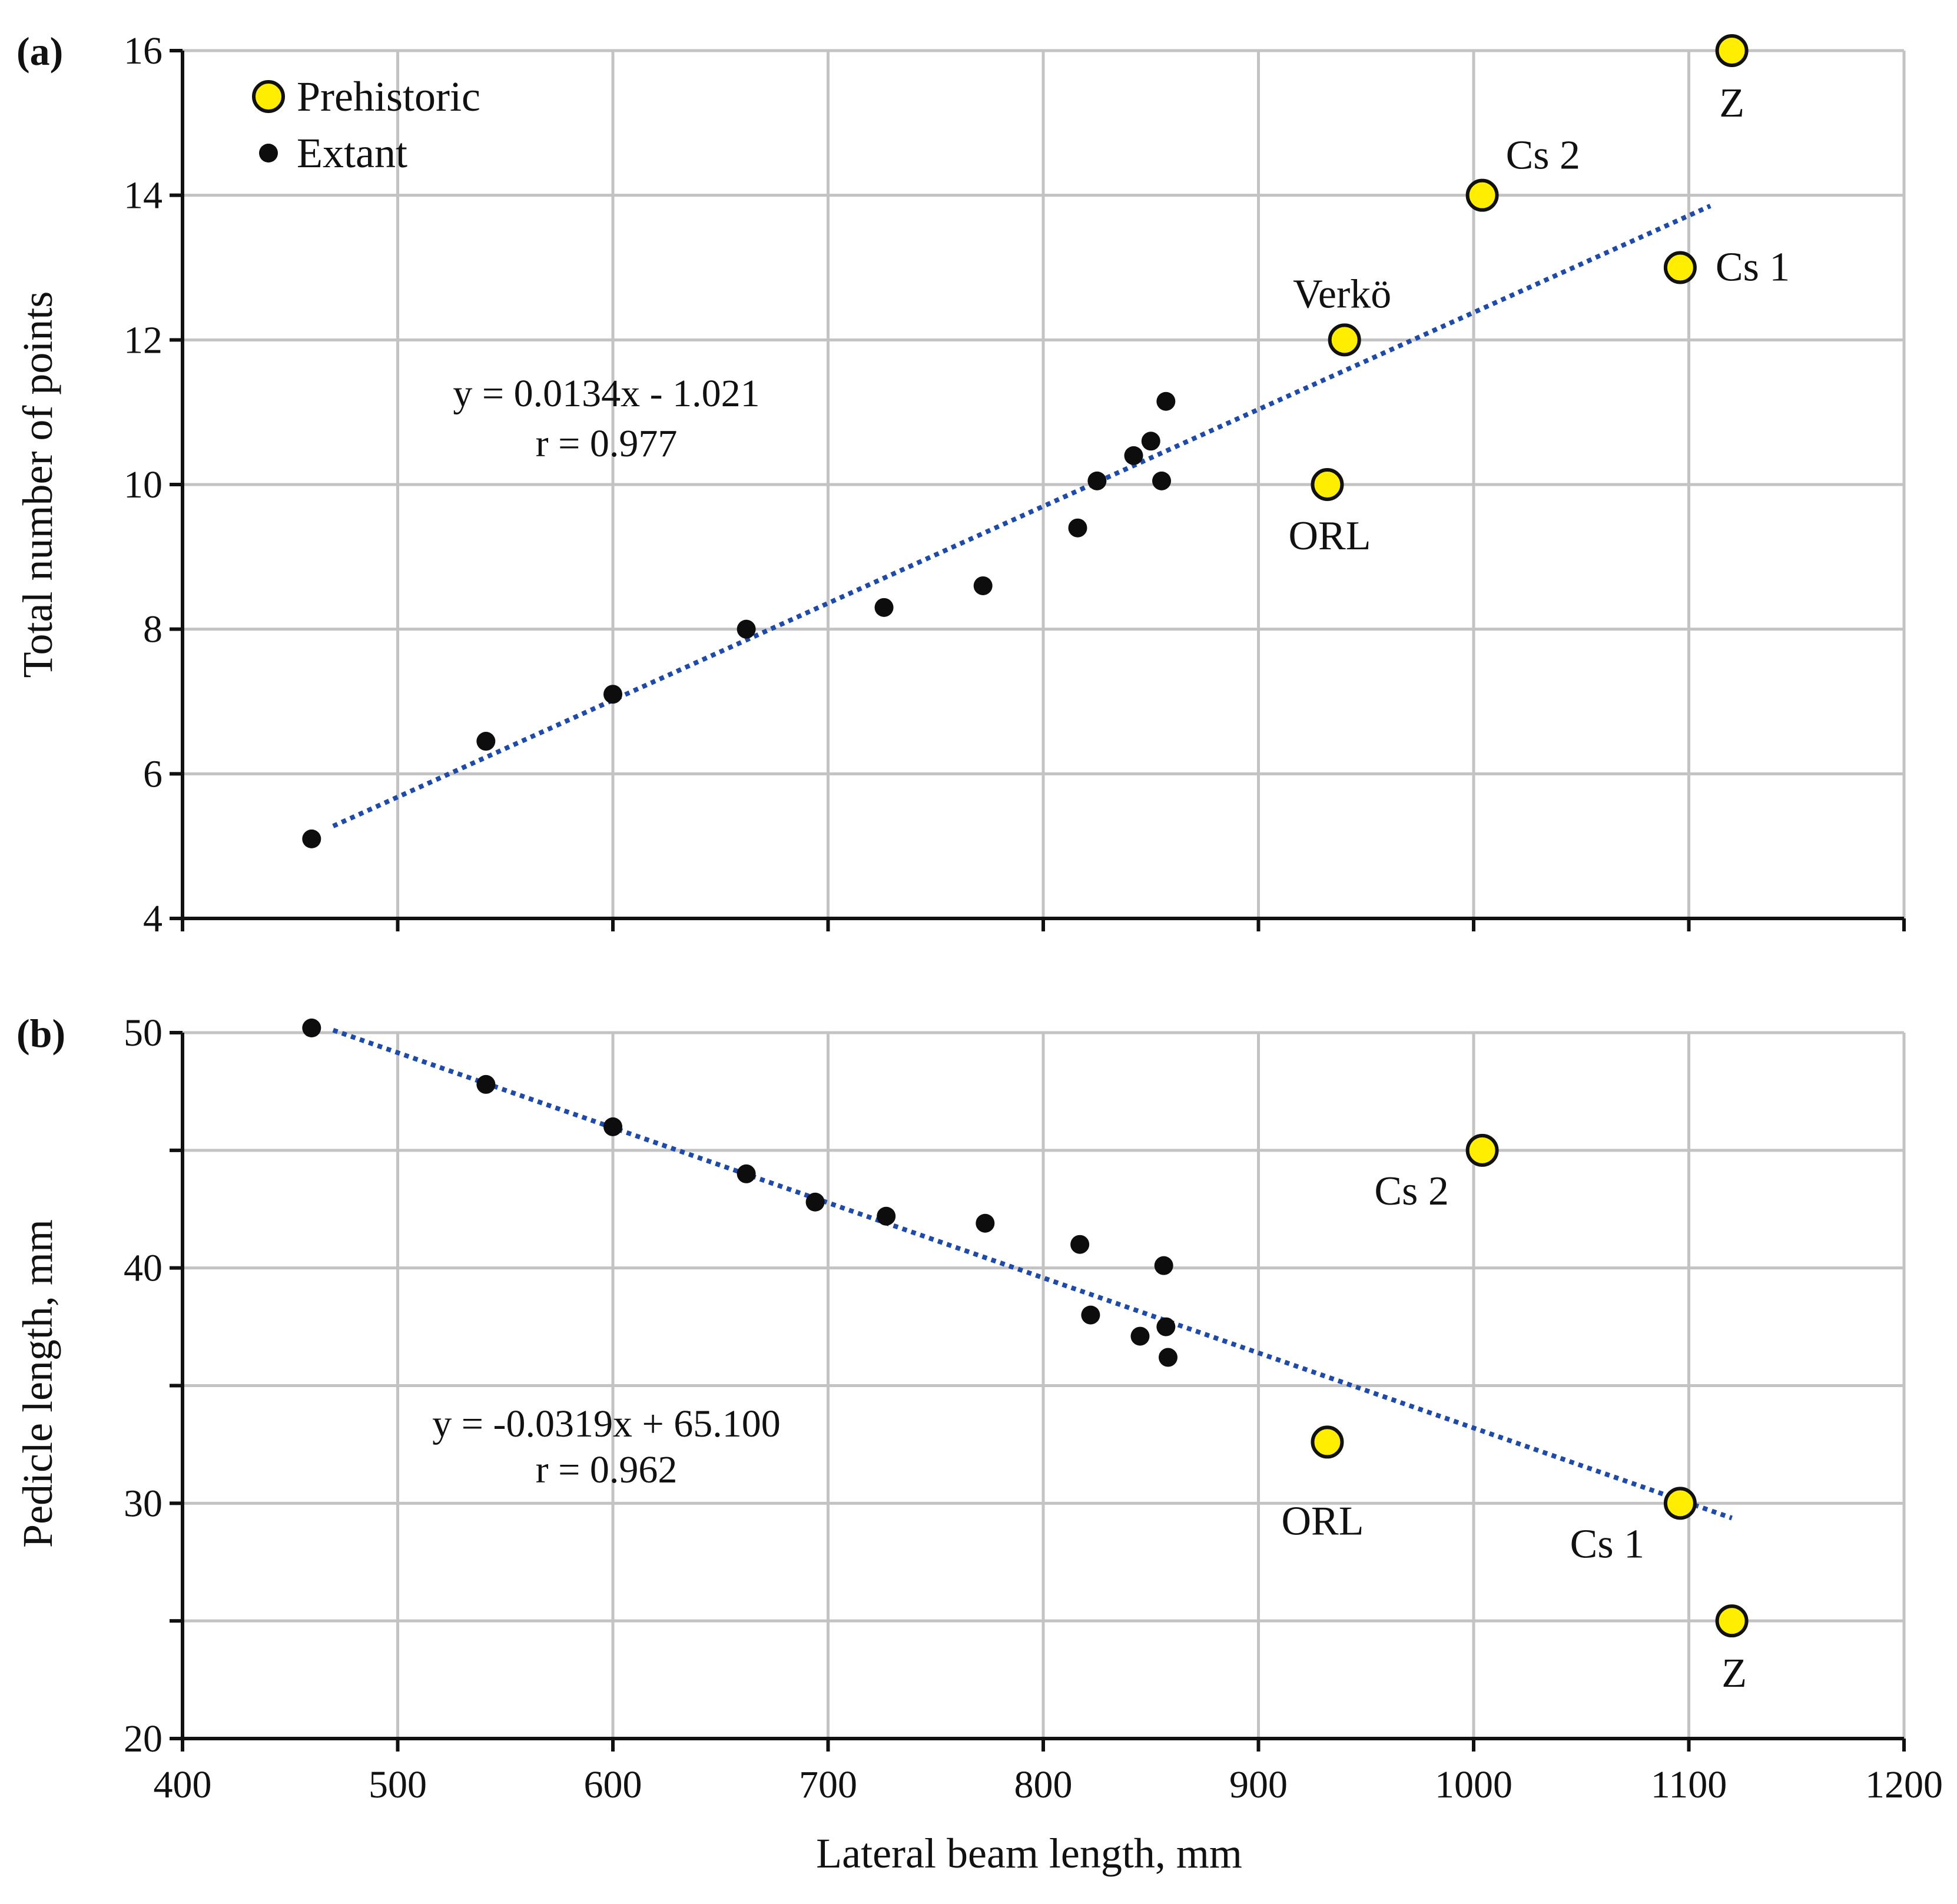 Image resolution: width=1957 pixels, height=1904 pixels. Describe the element at coordinates (828, 1784) in the screenshot. I see `x-tick-label: 700` at that location.